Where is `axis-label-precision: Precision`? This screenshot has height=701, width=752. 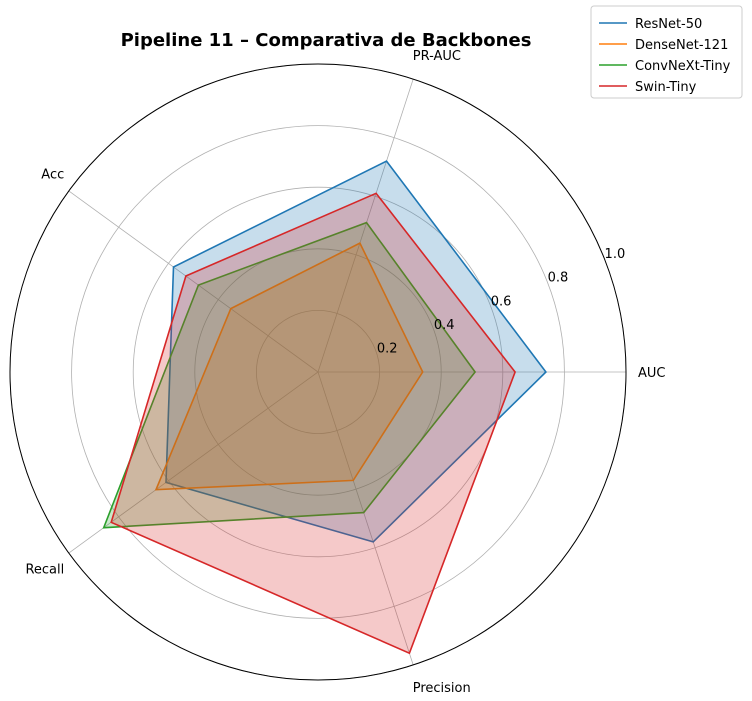
axis-label-precision: Precision is located at coordinates (442, 688).